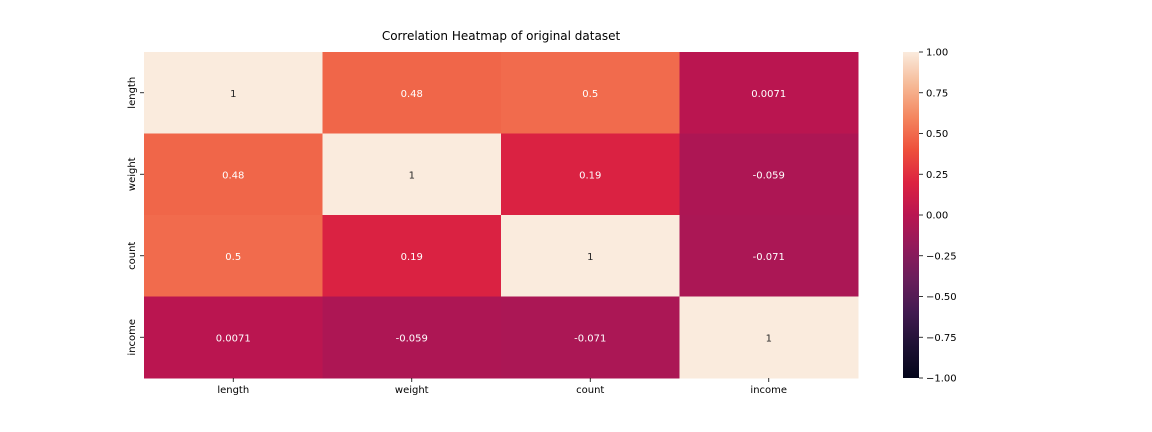 The height and width of the screenshot is (432, 1152). Describe the element at coordinates (768, 390) in the screenshot. I see `x-tick-label: income` at that location.